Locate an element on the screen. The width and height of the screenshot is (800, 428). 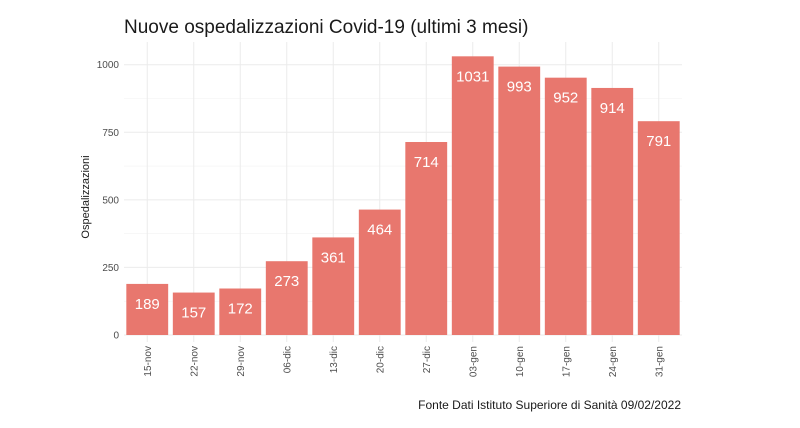
x-tick-label: 17-gen is located at coordinates (566, 361).